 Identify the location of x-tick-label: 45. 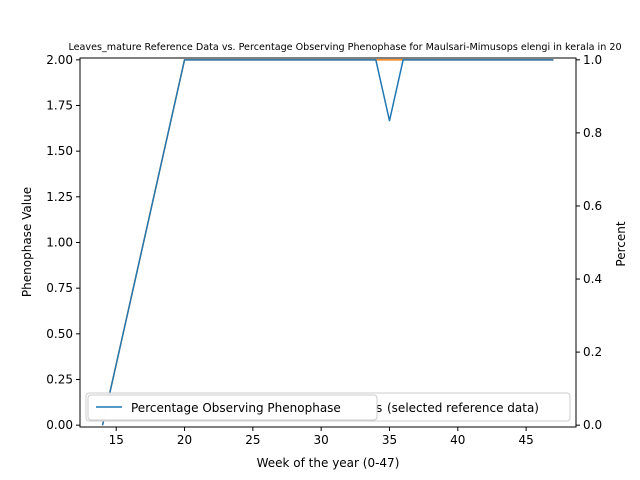
(525, 440).